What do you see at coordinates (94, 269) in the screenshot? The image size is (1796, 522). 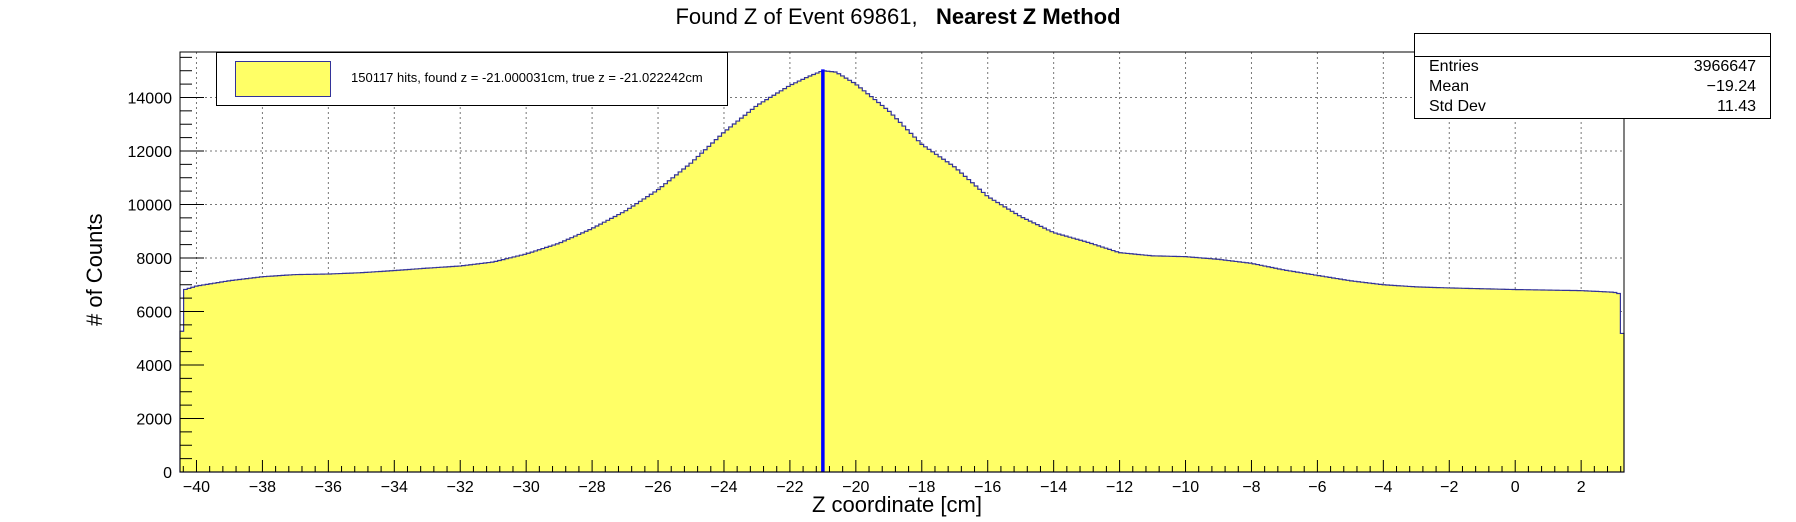 I see `y-axis-title: # of Counts` at bounding box center [94, 269].